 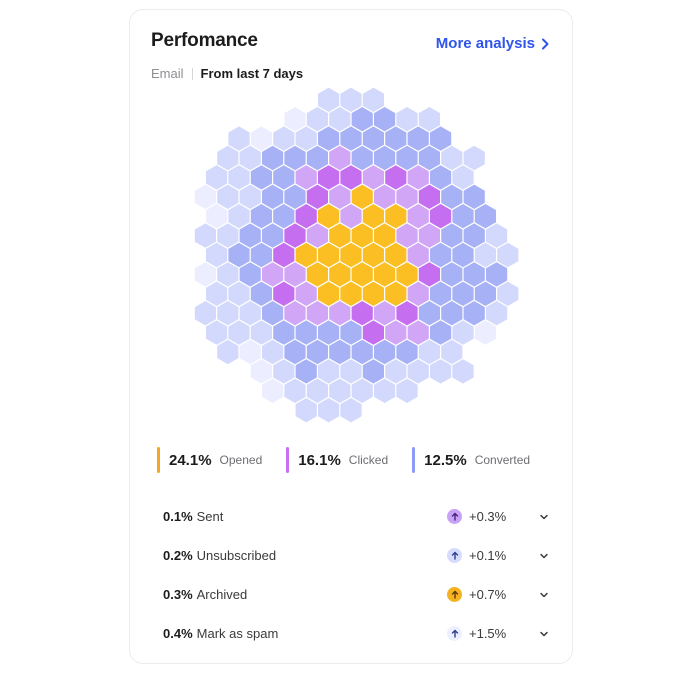 What do you see at coordinates (355, 633) in the screenshot?
I see `metric-row-mark-as-spam: 0.4% Mark as spam +1.5%` at bounding box center [355, 633].